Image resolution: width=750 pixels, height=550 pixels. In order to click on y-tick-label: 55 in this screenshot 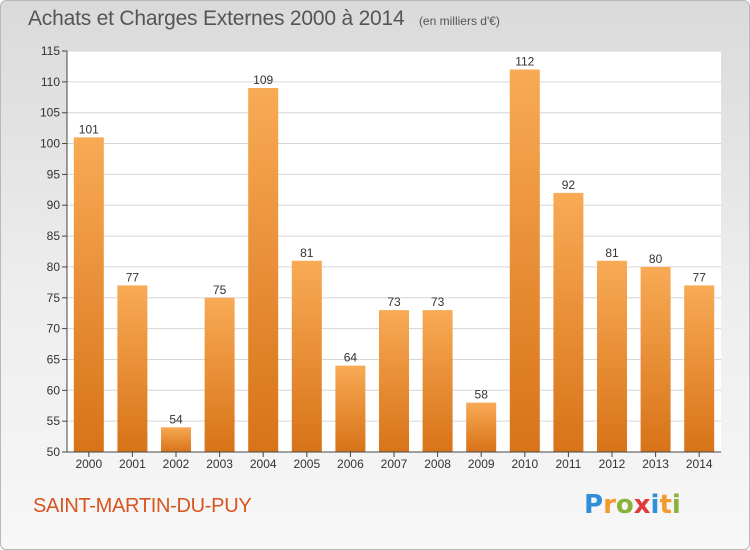, I will do `click(54, 421)`.